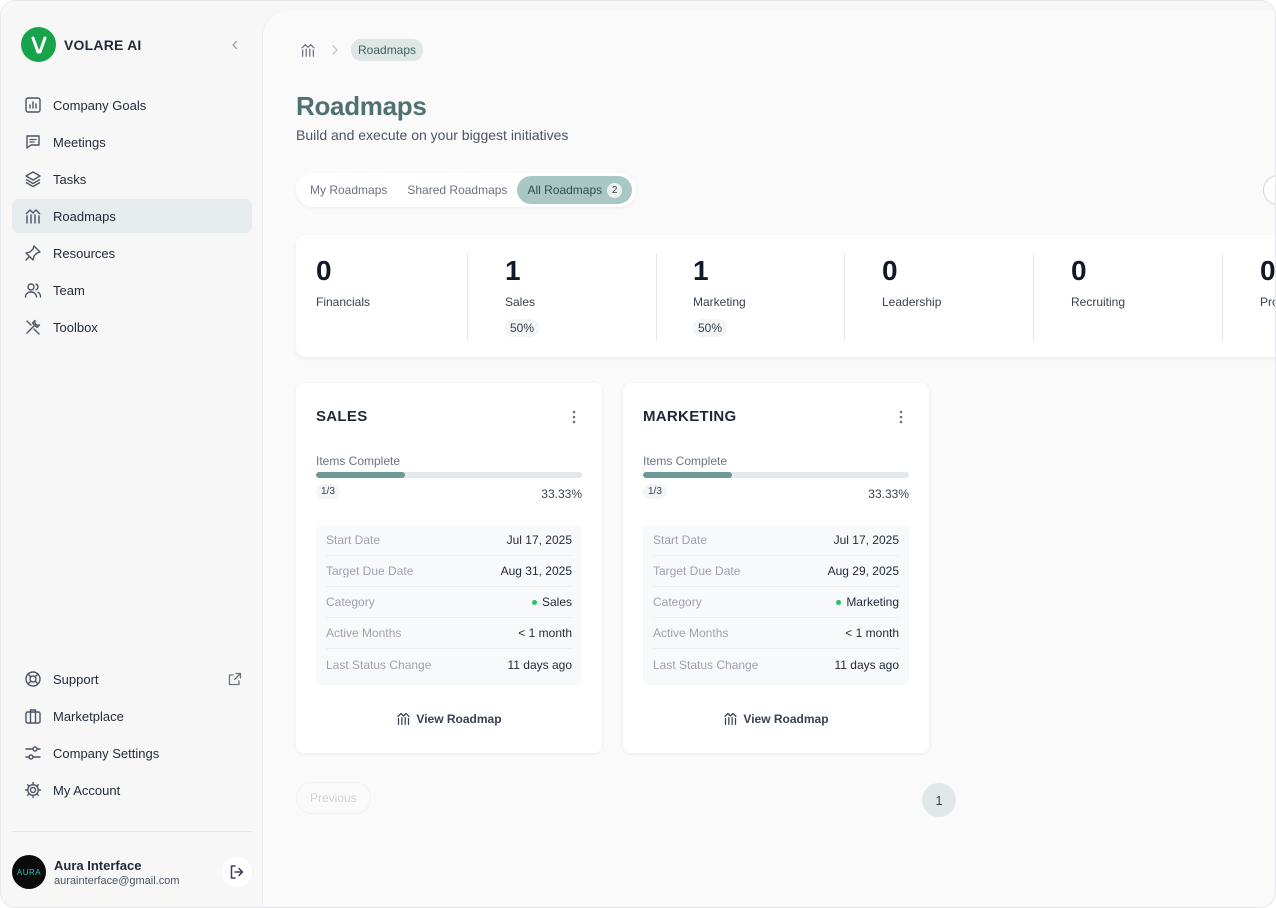 The image size is (1276, 908). Describe the element at coordinates (343, 302) in the screenshot. I see `stat-label: Financials` at that location.